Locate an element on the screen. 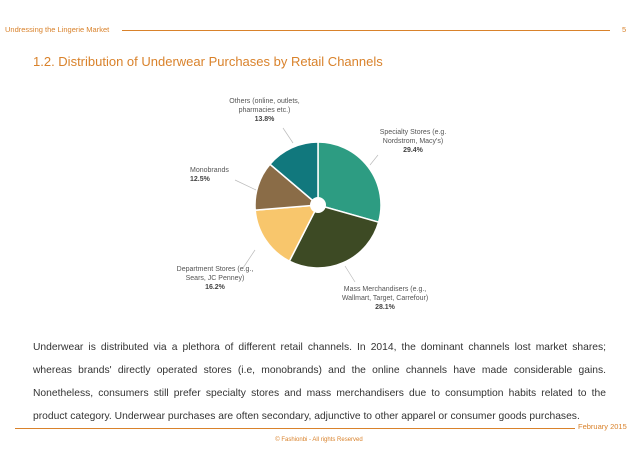 The width and height of the screenshot is (638, 452). header-rule is located at coordinates (366, 30).